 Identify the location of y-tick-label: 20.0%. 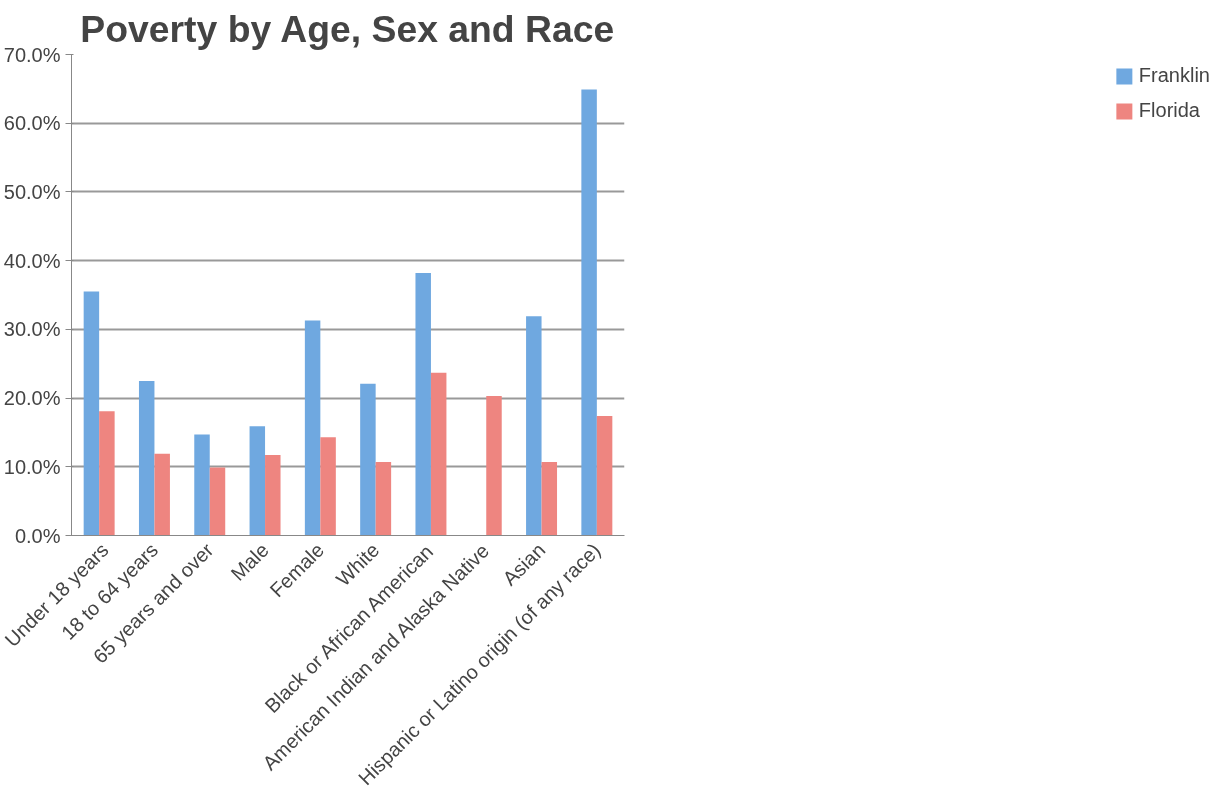
(32, 398).